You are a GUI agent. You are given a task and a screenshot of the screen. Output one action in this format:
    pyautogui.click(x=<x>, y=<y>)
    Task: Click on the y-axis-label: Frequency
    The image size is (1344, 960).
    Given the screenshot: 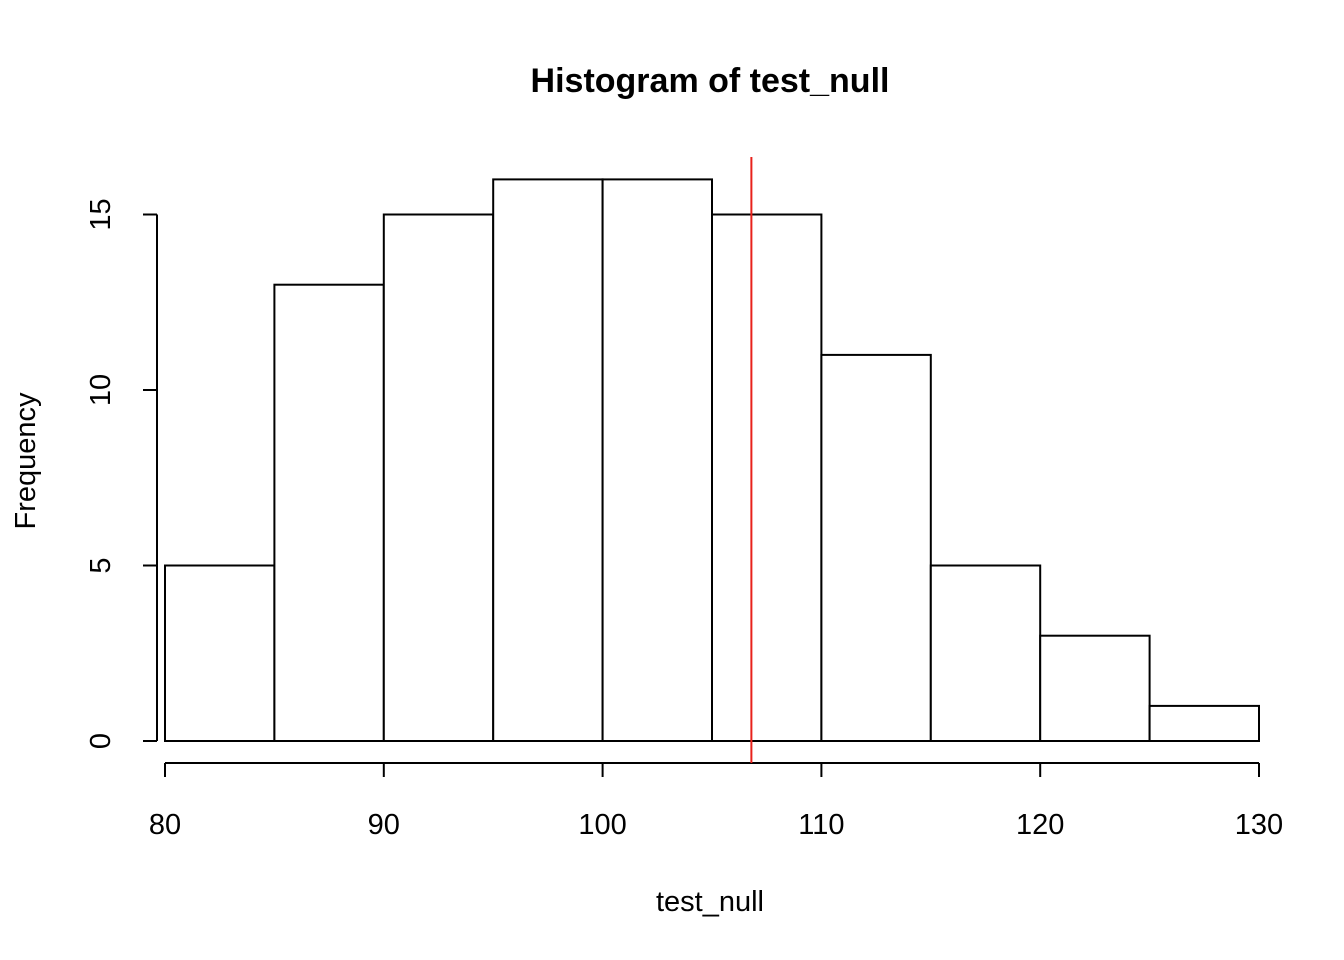 What is the action you would take?
    pyautogui.click(x=26, y=461)
    